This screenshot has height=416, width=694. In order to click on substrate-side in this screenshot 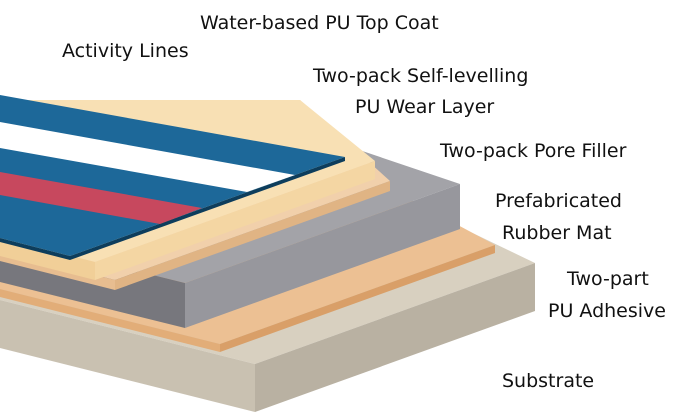, I will do `click(395, 337)`.